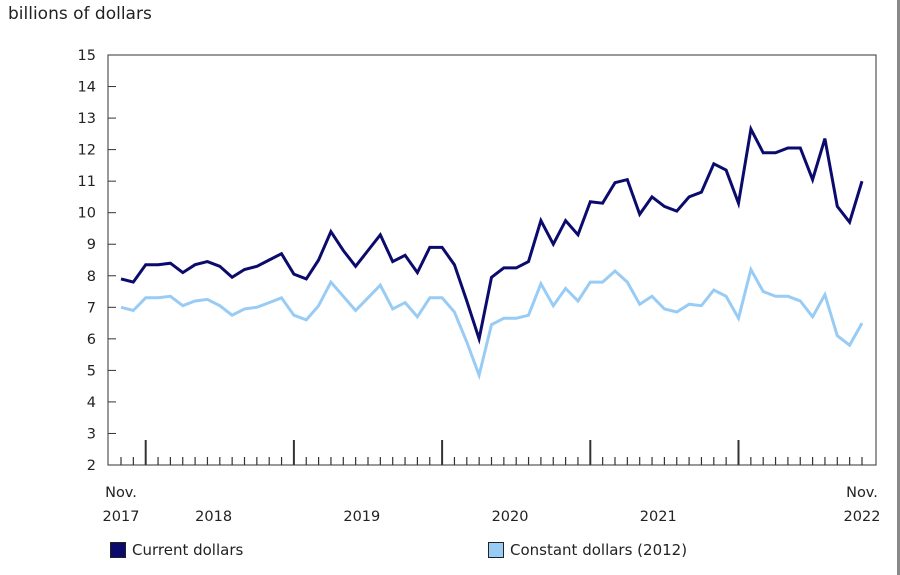 The image size is (900, 575). I want to click on x-tick-label-year: 2018, so click(213, 517).